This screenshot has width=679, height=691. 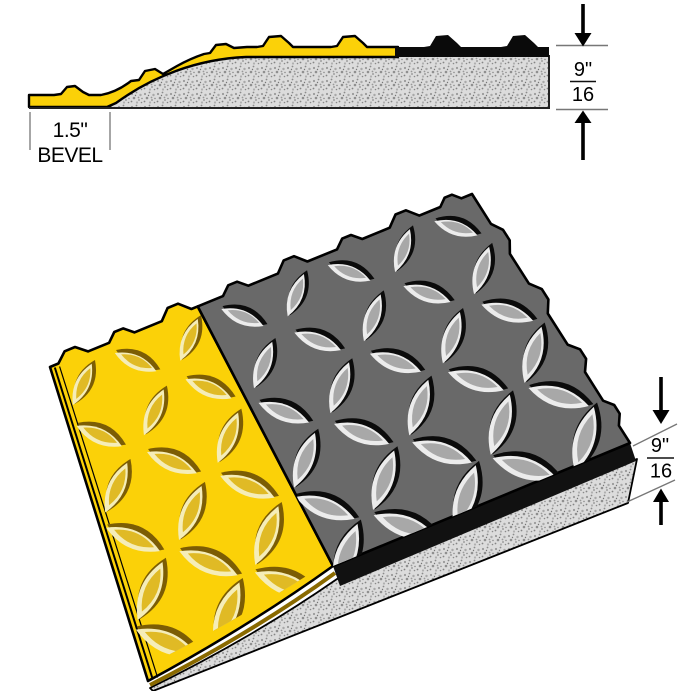 I want to click on profile-black-top-layer, so click(x=472, y=46).